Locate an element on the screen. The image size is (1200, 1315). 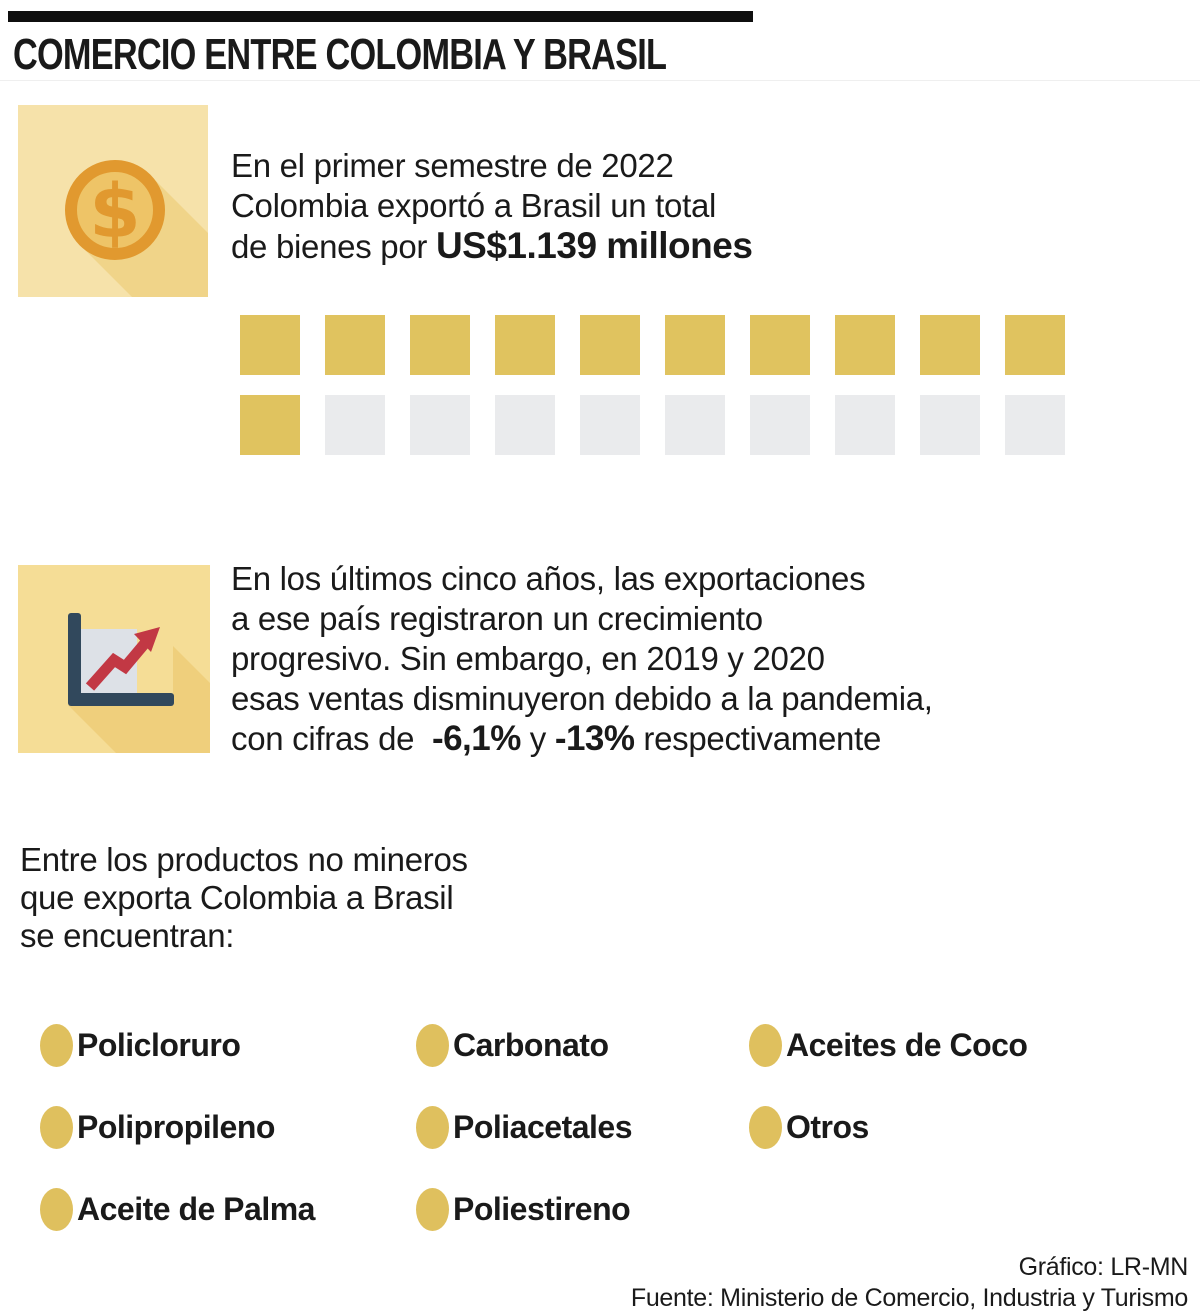
icon-long-shadow is located at coordinates (139, 691).